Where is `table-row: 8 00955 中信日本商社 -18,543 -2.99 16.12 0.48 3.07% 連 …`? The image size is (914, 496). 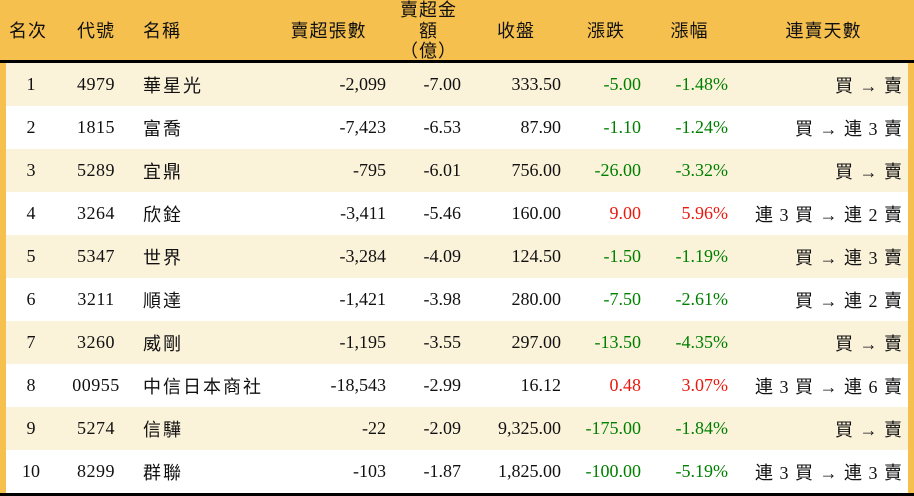
table-row: 8 00955 中信日本商社 -18,543 -2.99 16.12 0.48 3.07% 連 … is located at coordinates (457, 385).